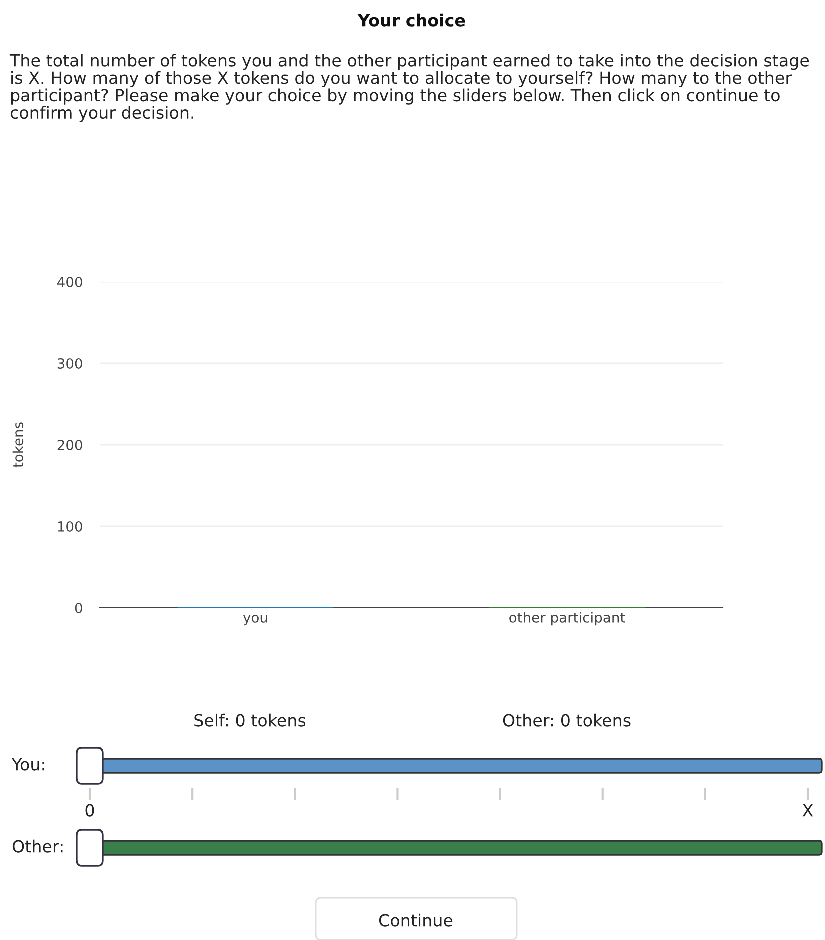 This screenshot has height=940, width=825. What do you see at coordinates (70, 363) in the screenshot?
I see `y-tick-label: 300` at bounding box center [70, 363].